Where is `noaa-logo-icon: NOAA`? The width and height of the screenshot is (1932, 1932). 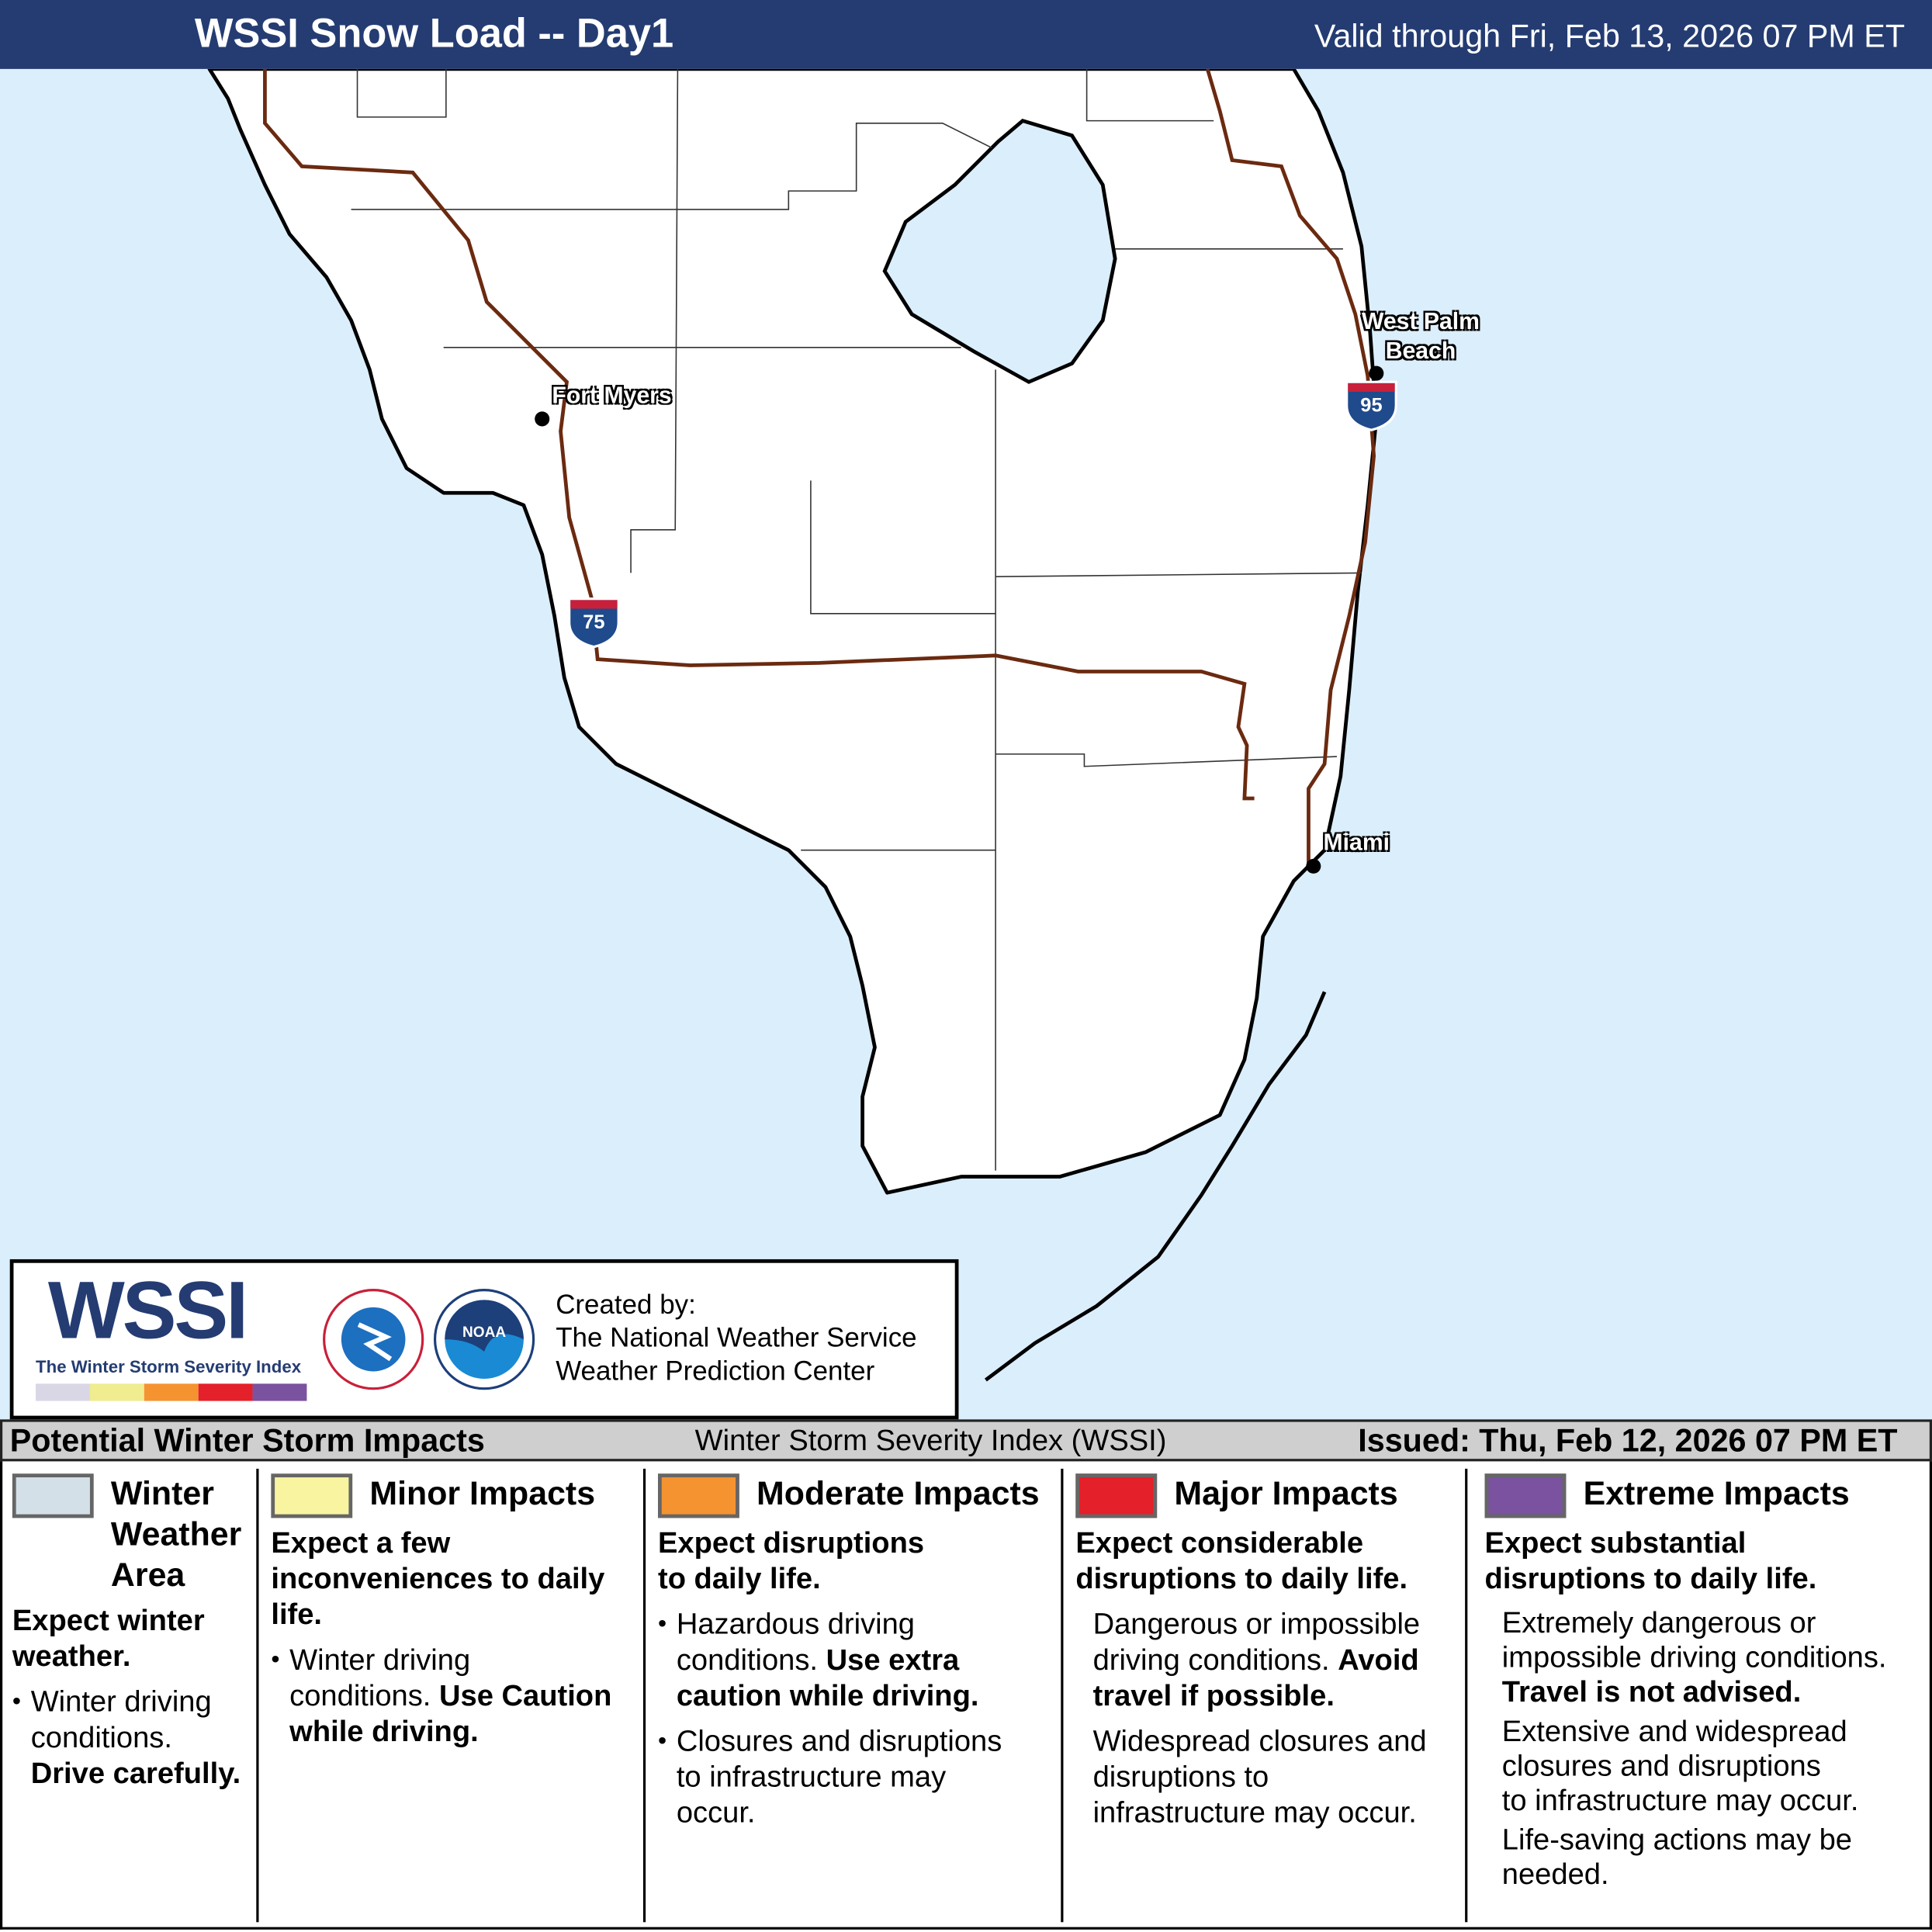 noaa-logo-icon: NOAA is located at coordinates (484, 1339).